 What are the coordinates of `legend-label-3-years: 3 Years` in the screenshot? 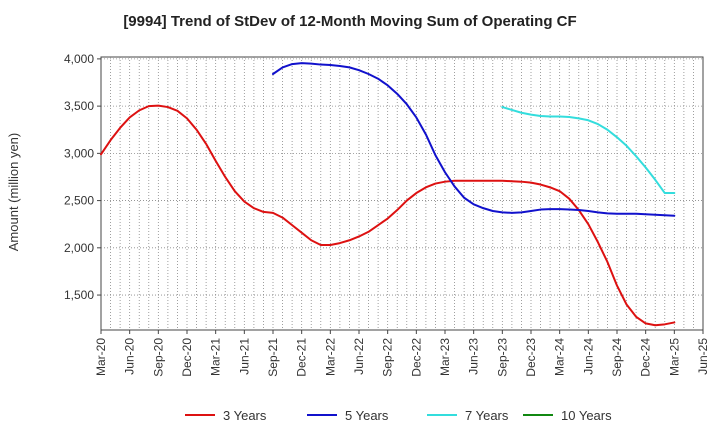 It's located at (245, 415).